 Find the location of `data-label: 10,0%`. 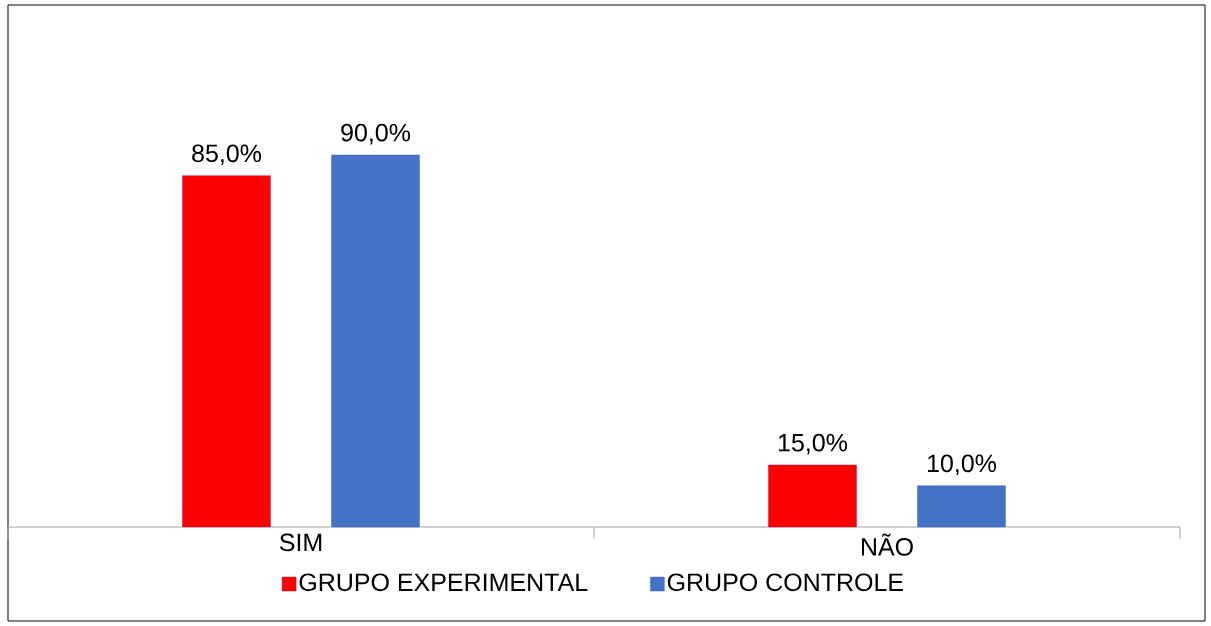

data-label: 10,0% is located at coordinates (962, 465).